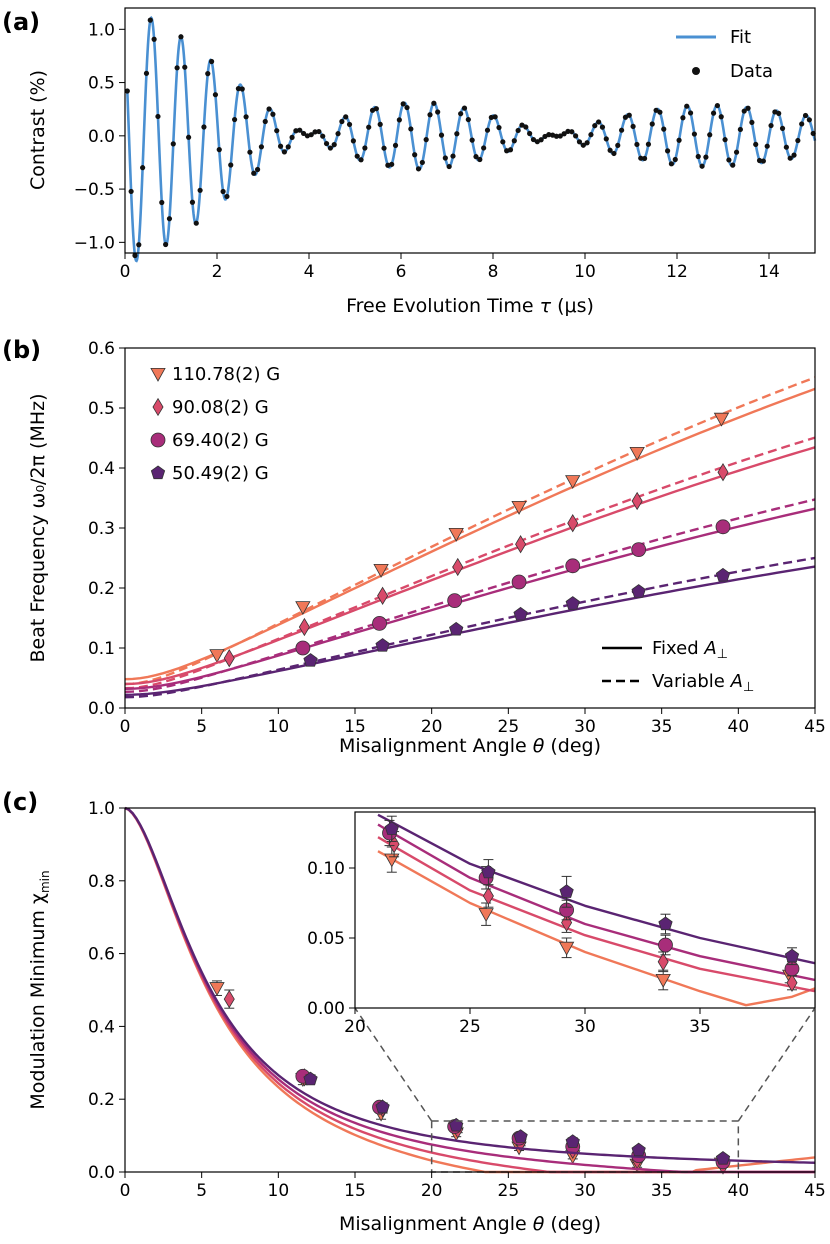  I want to click on legend-data-marker, so click(696, 71).